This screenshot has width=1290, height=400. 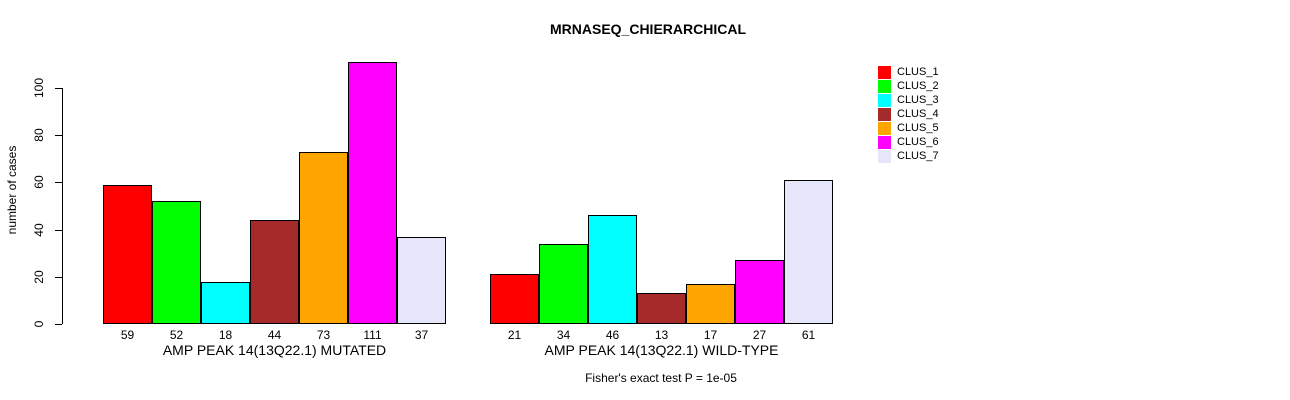 I want to click on bar-clus_4-group1, so click(x=274, y=272).